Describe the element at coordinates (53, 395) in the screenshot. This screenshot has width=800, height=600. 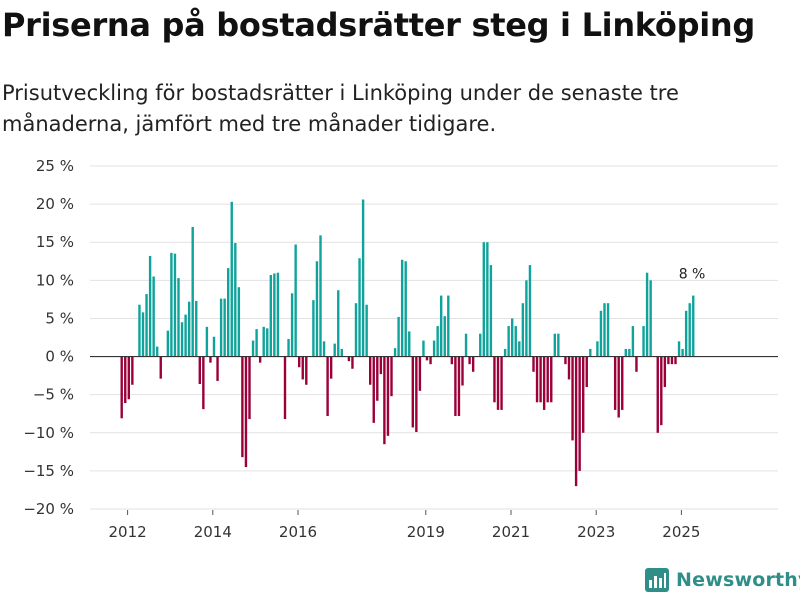
I see `y-tick-label: −5 %` at that location.